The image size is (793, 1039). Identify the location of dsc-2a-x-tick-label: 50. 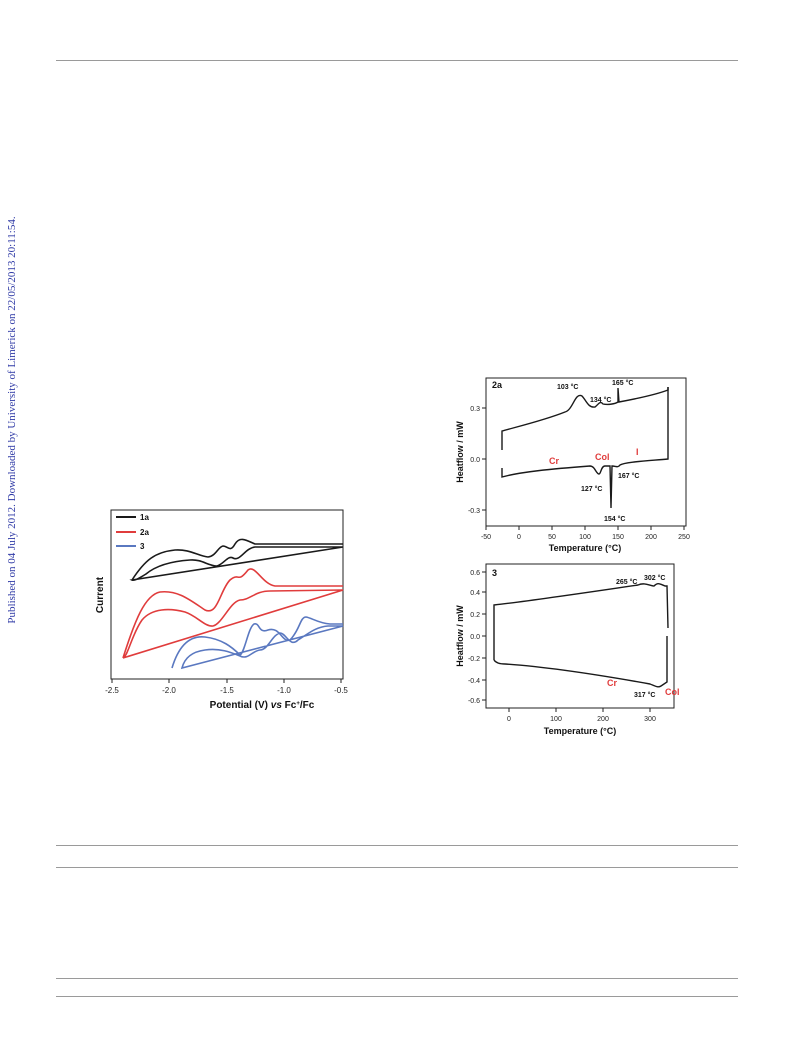
(552, 537).